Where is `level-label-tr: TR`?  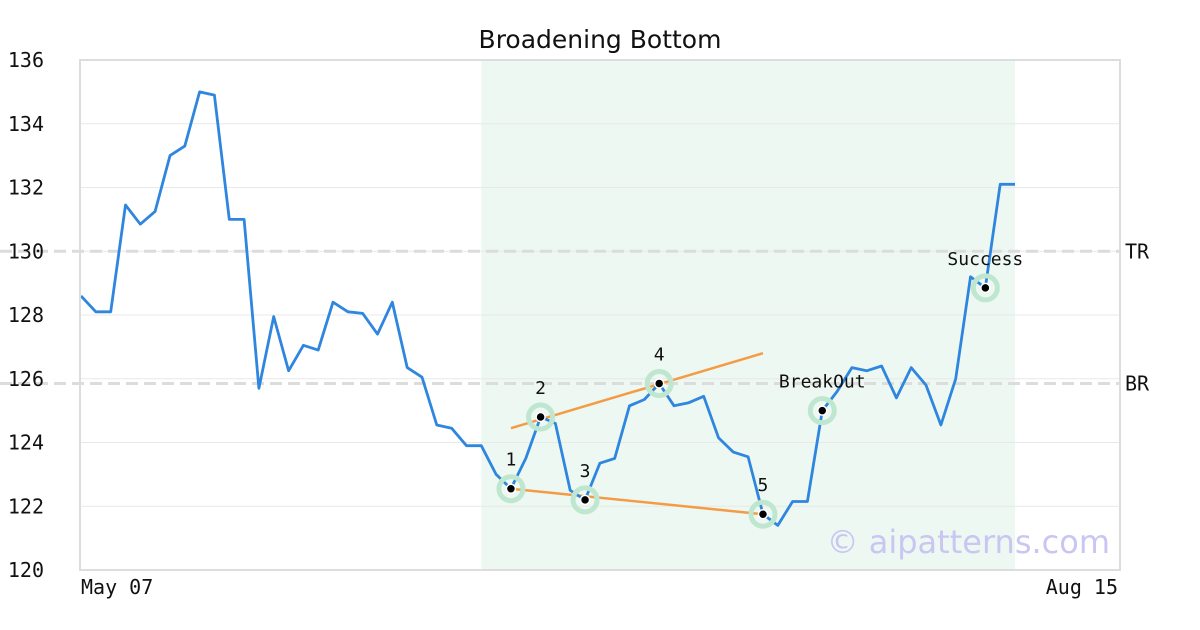
level-label-tr: TR is located at coordinates (1137, 251).